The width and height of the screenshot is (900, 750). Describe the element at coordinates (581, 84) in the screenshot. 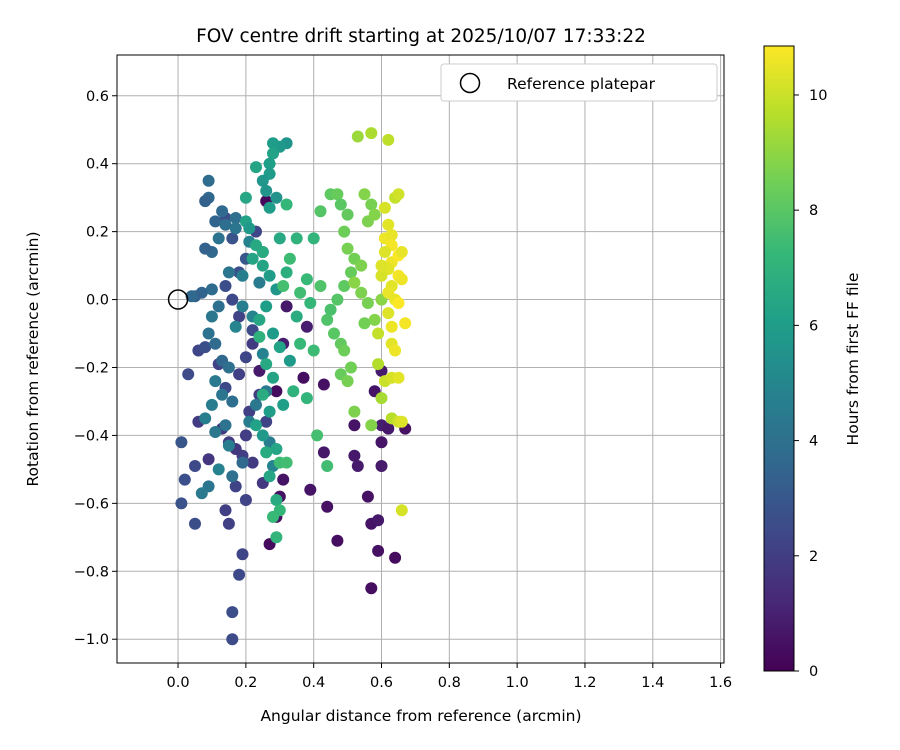

I see `legend-label-reference: Reference platepar` at that location.